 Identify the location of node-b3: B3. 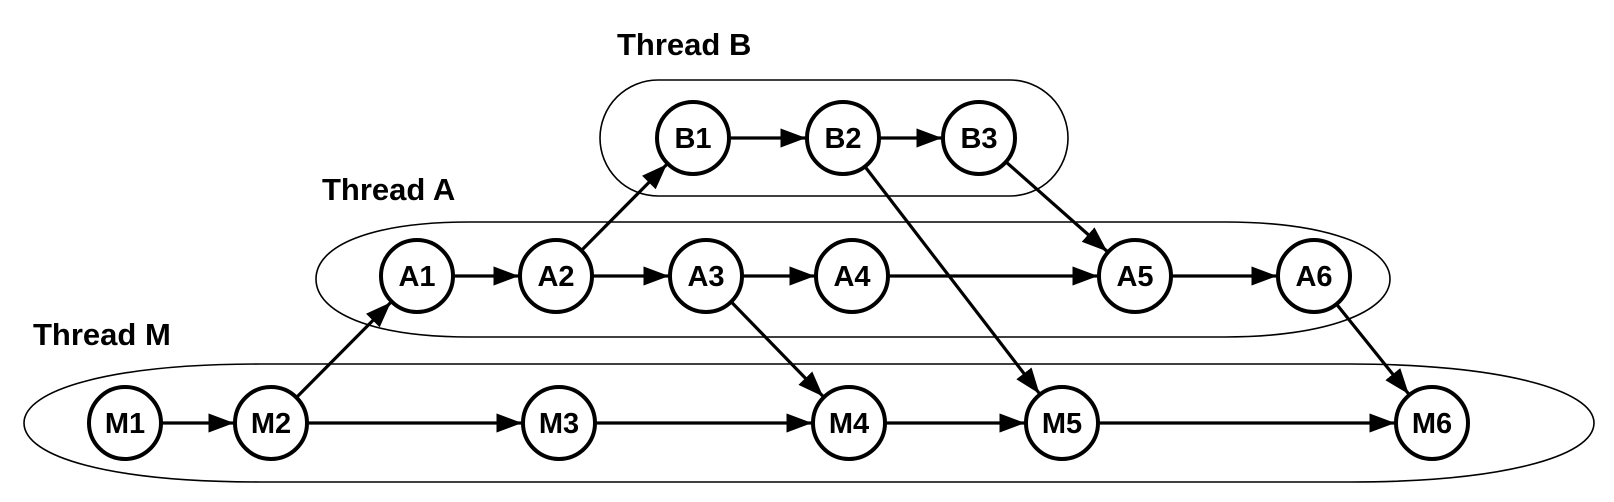
(979, 138).